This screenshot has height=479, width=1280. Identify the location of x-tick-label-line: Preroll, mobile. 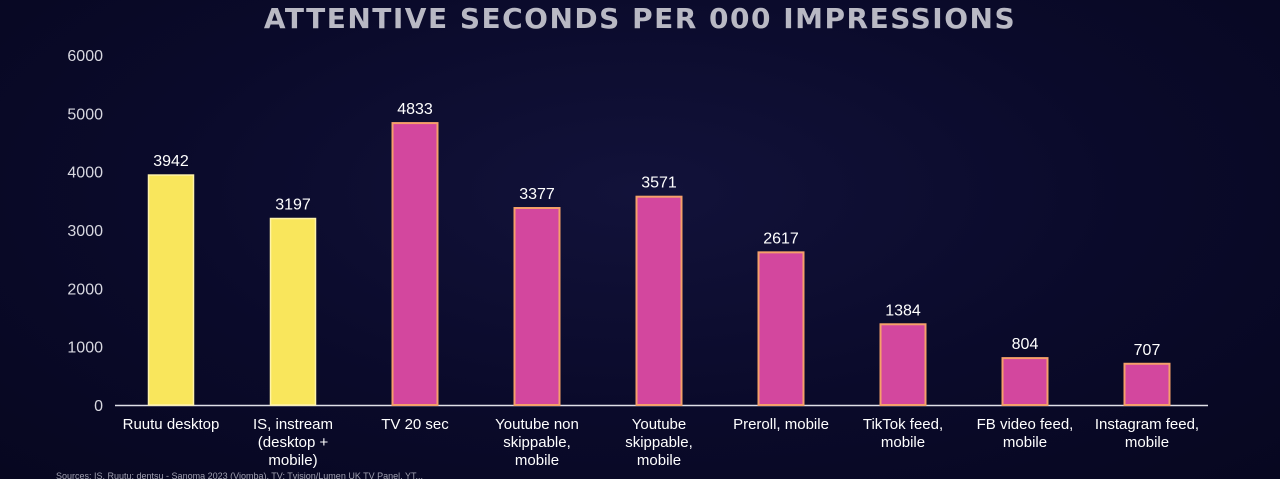
(781, 424).